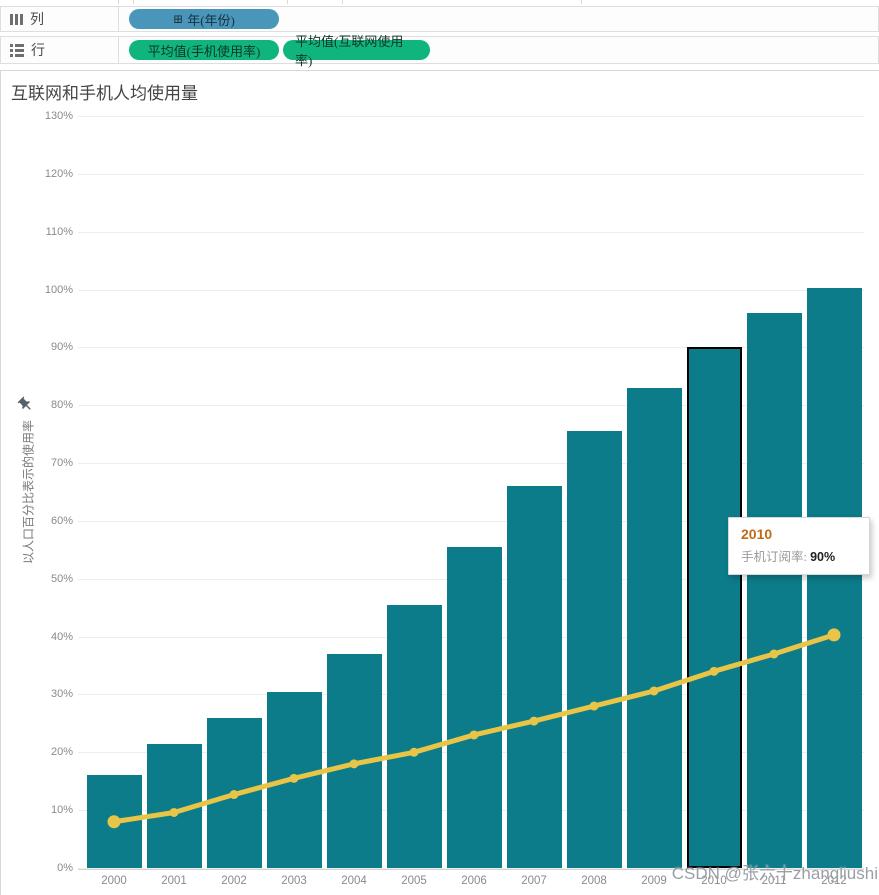 Image resolution: width=879 pixels, height=895 pixels. What do you see at coordinates (17, 50) in the screenshot?
I see `rows-icon` at bounding box center [17, 50].